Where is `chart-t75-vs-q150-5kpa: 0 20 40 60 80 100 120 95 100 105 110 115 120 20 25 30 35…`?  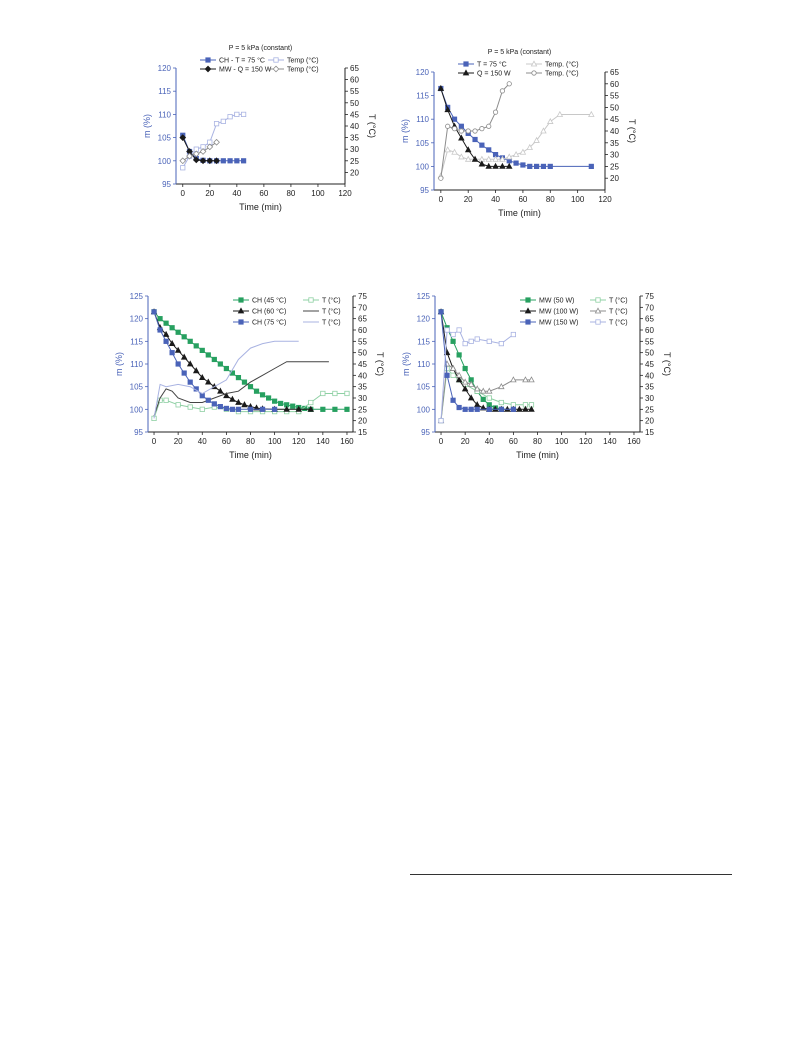
chart-t75-vs-q150-5kpa: 0 20 40 60 80 100 120 95 100 105 110 115 120 20 25 30 35… is located at coordinates (518, 133).